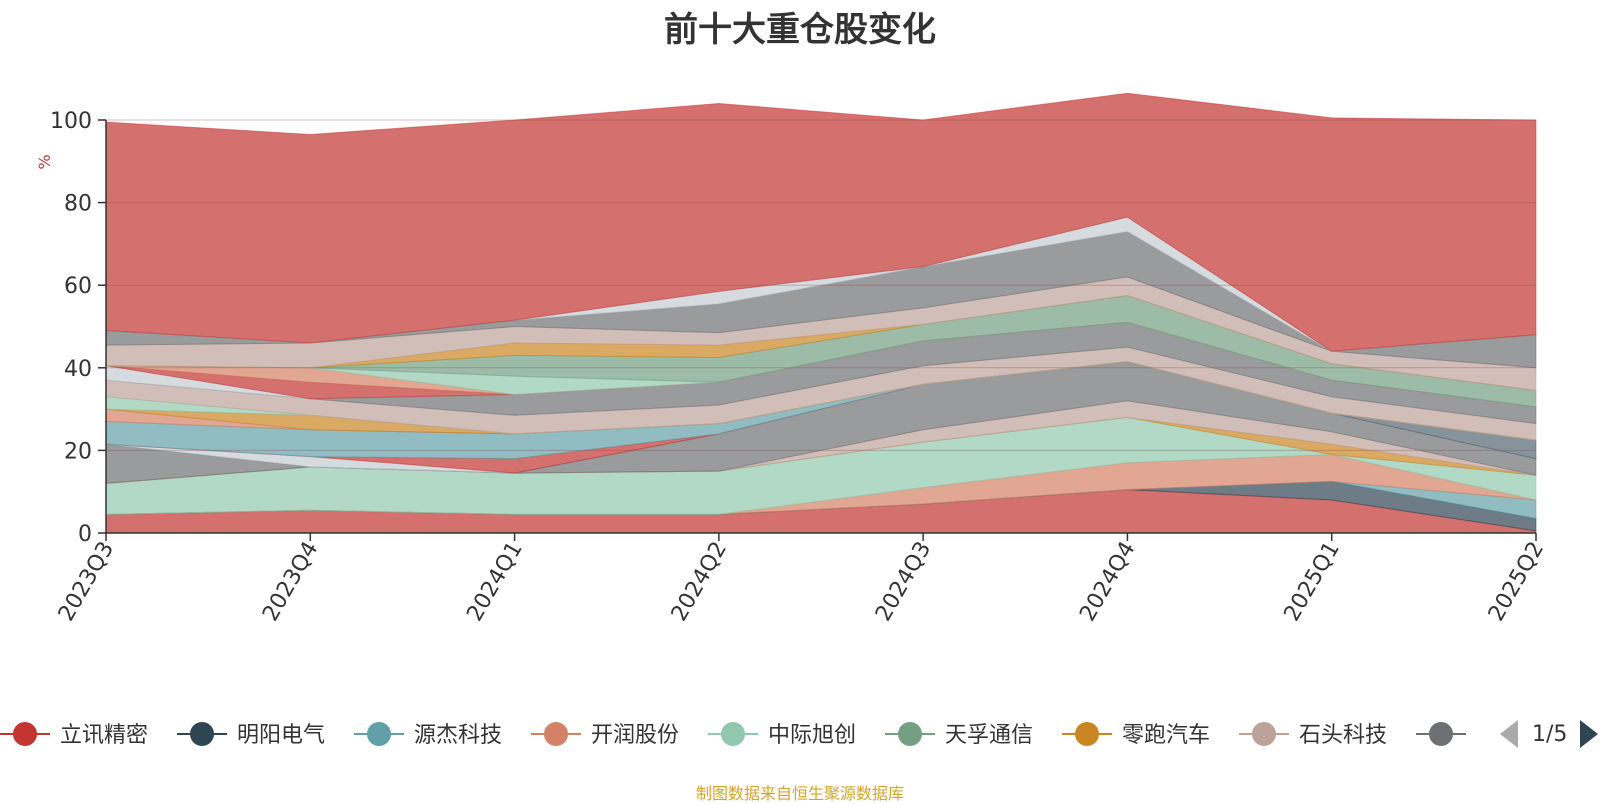  Describe the element at coordinates (1589, 734) in the screenshot. I see `legend-next-arrow` at that location.